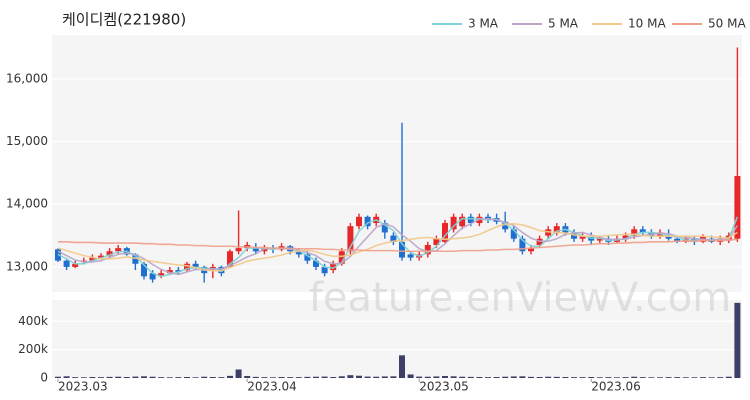 The width and height of the screenshot is (750, 400). Describe the element at coordinates (124, 20) in the screenshot. I see `chart-title: 케이디켐(221980)` at that location.